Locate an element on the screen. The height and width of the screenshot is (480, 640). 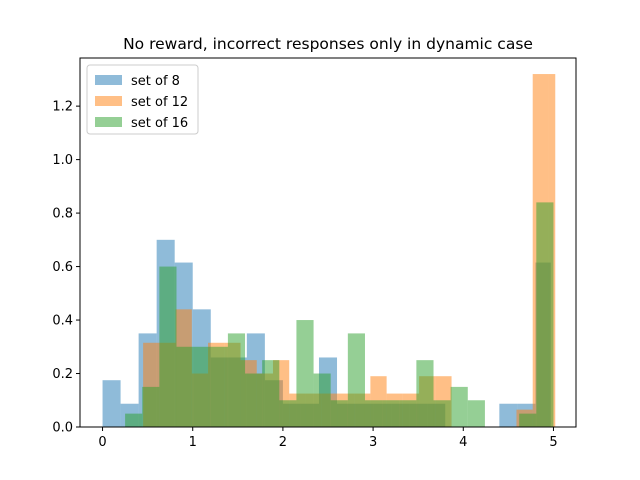
y-tick-label: 0.8 is located at coordinates (62, 214).